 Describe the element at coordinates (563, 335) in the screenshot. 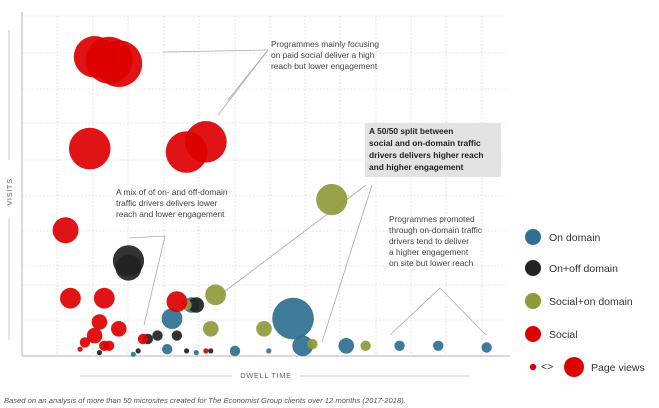

I see `legend-label: Social` at that location.